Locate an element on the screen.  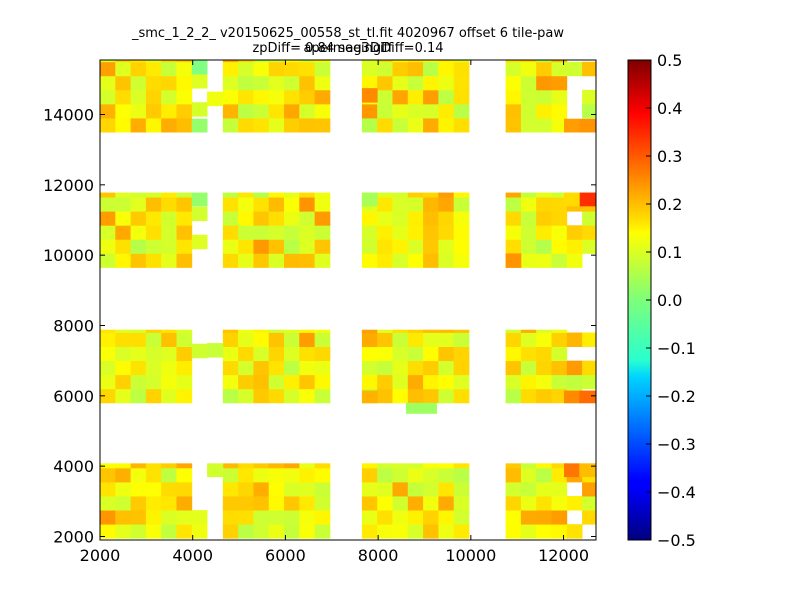
colorbar-tick-label: 0.4 is located at coordinates (669, 108).